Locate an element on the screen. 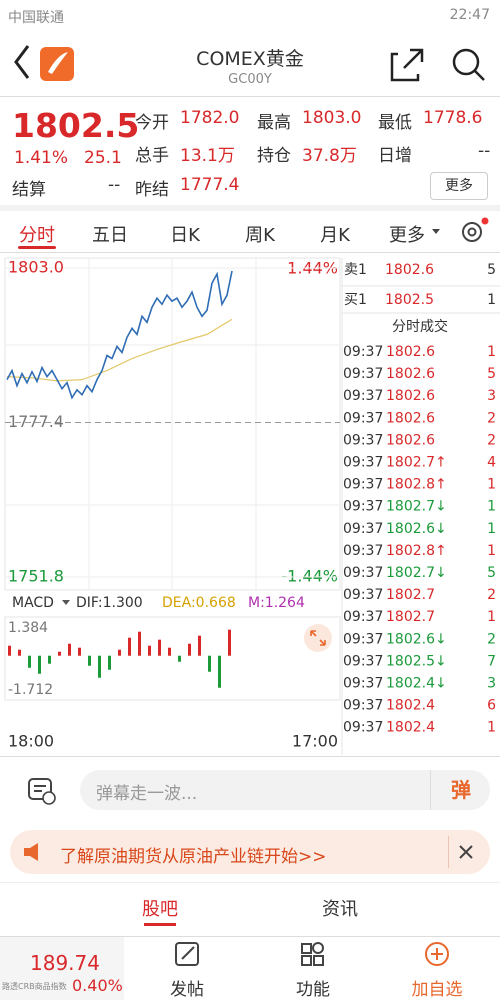  change-pct: 1.41% is located at coordinates (41, 158).